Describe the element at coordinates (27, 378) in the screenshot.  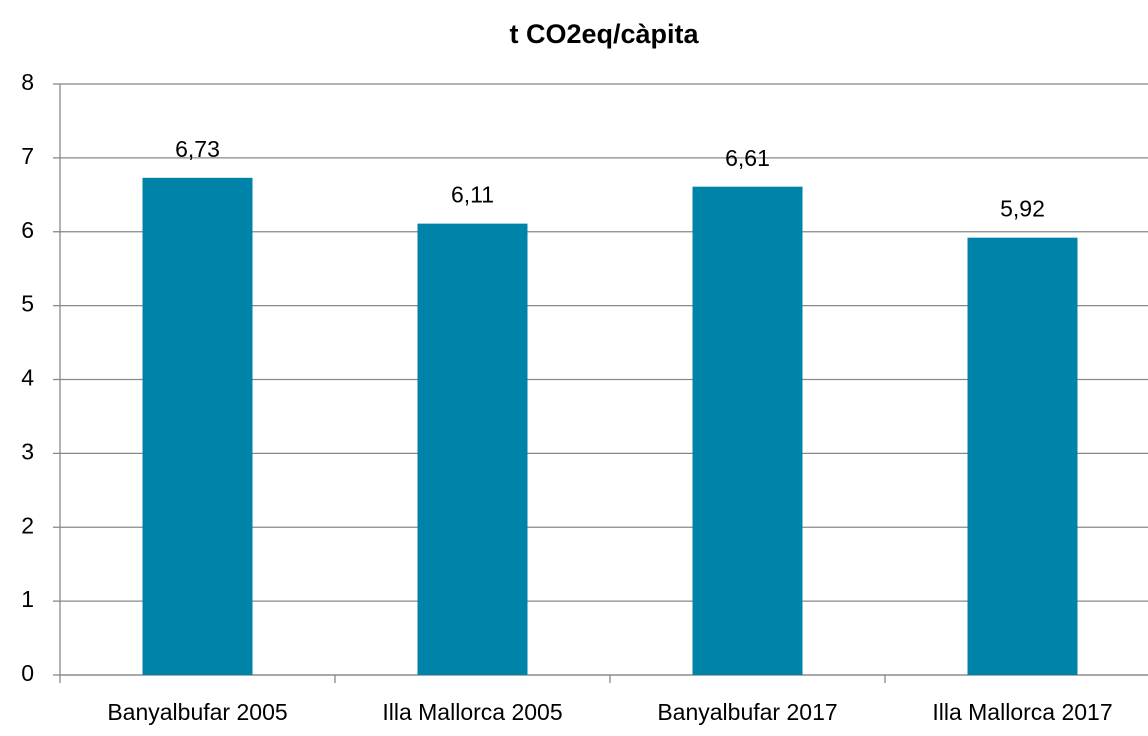
I see `y-tick-label: 4` at that location.